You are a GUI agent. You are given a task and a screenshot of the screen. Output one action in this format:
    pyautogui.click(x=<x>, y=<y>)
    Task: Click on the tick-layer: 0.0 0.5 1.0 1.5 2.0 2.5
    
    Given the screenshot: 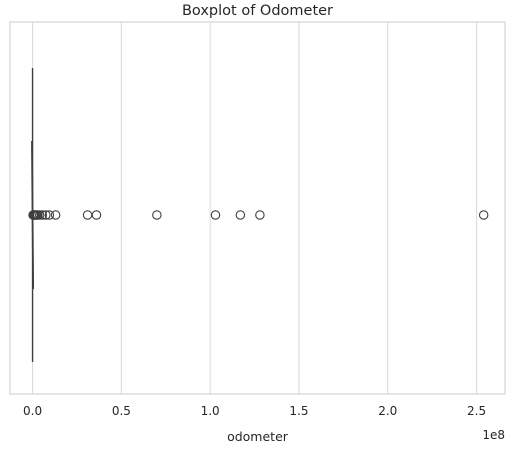 What is the action you would take?
    pyautogui.click(x=254, y=411)
    